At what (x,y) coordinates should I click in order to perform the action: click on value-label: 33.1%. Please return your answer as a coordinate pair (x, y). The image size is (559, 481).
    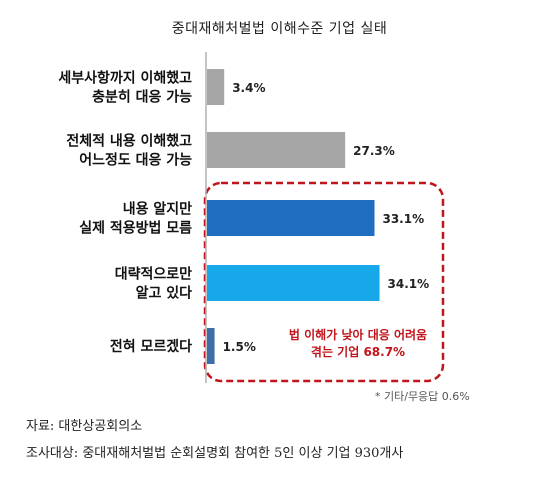
    Looking at the image, I should click on (403, 219).